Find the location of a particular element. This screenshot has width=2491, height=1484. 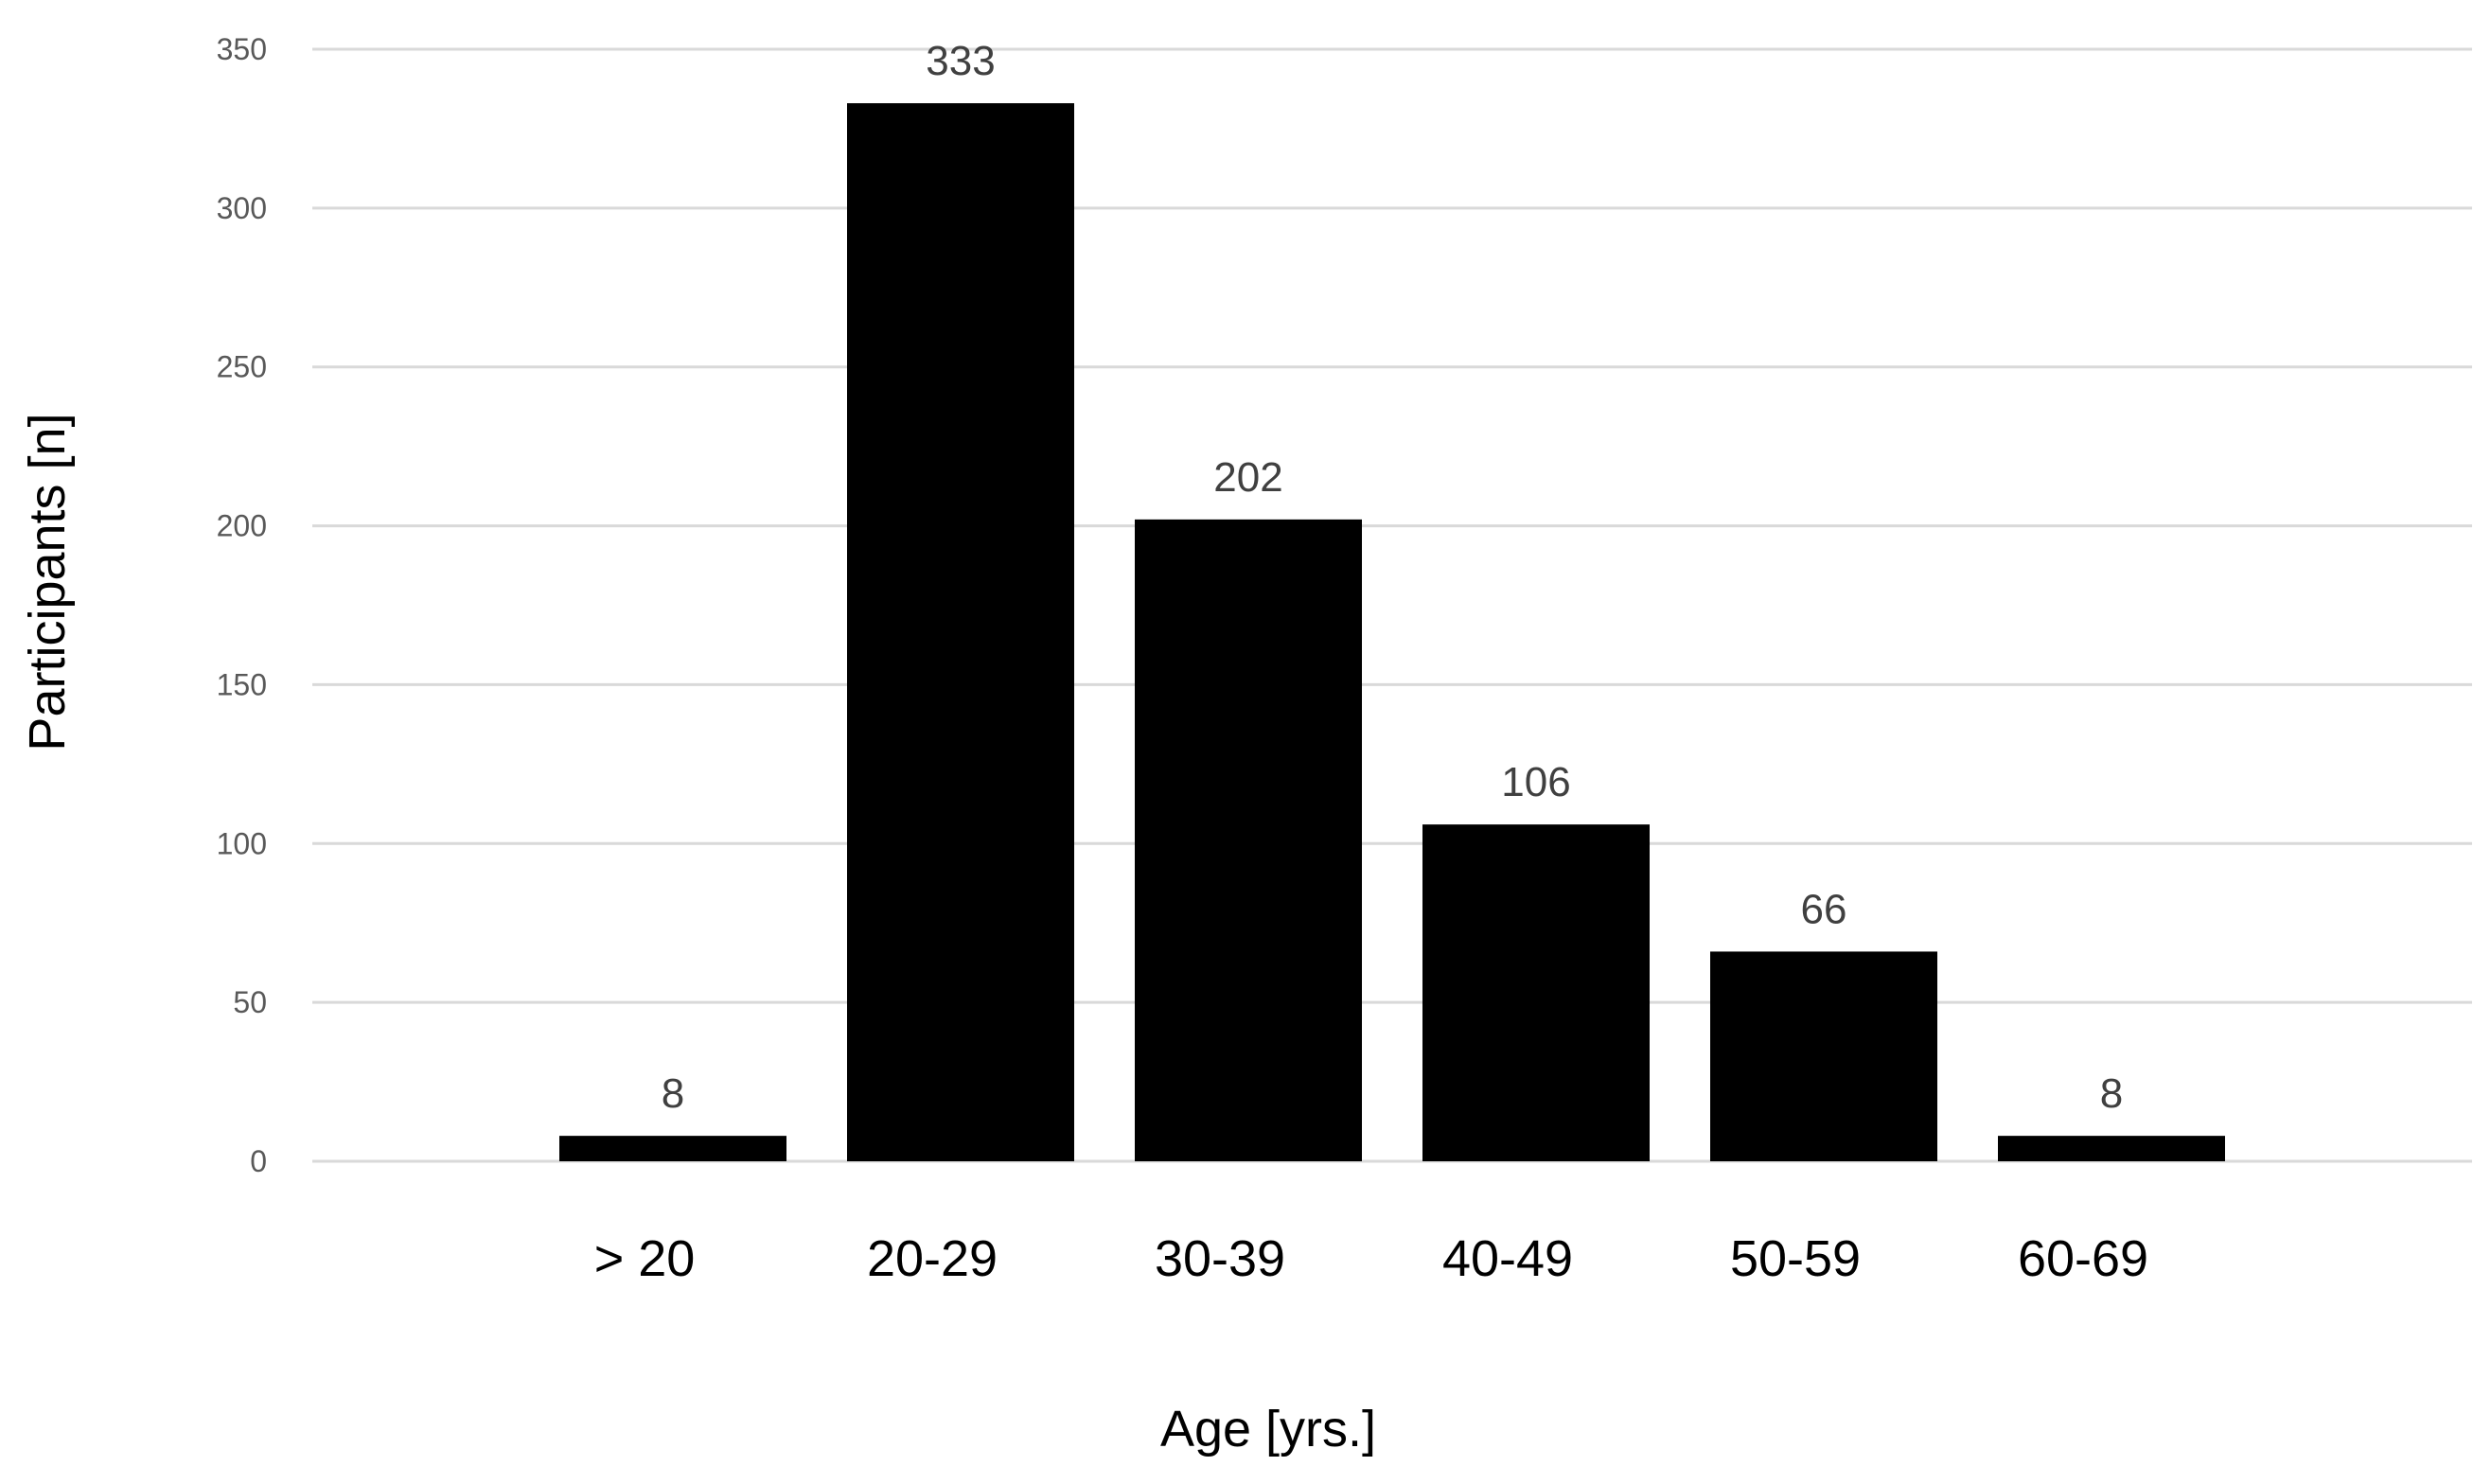

y-axis-title: Participants [n] is located at coordinates (47, 582).